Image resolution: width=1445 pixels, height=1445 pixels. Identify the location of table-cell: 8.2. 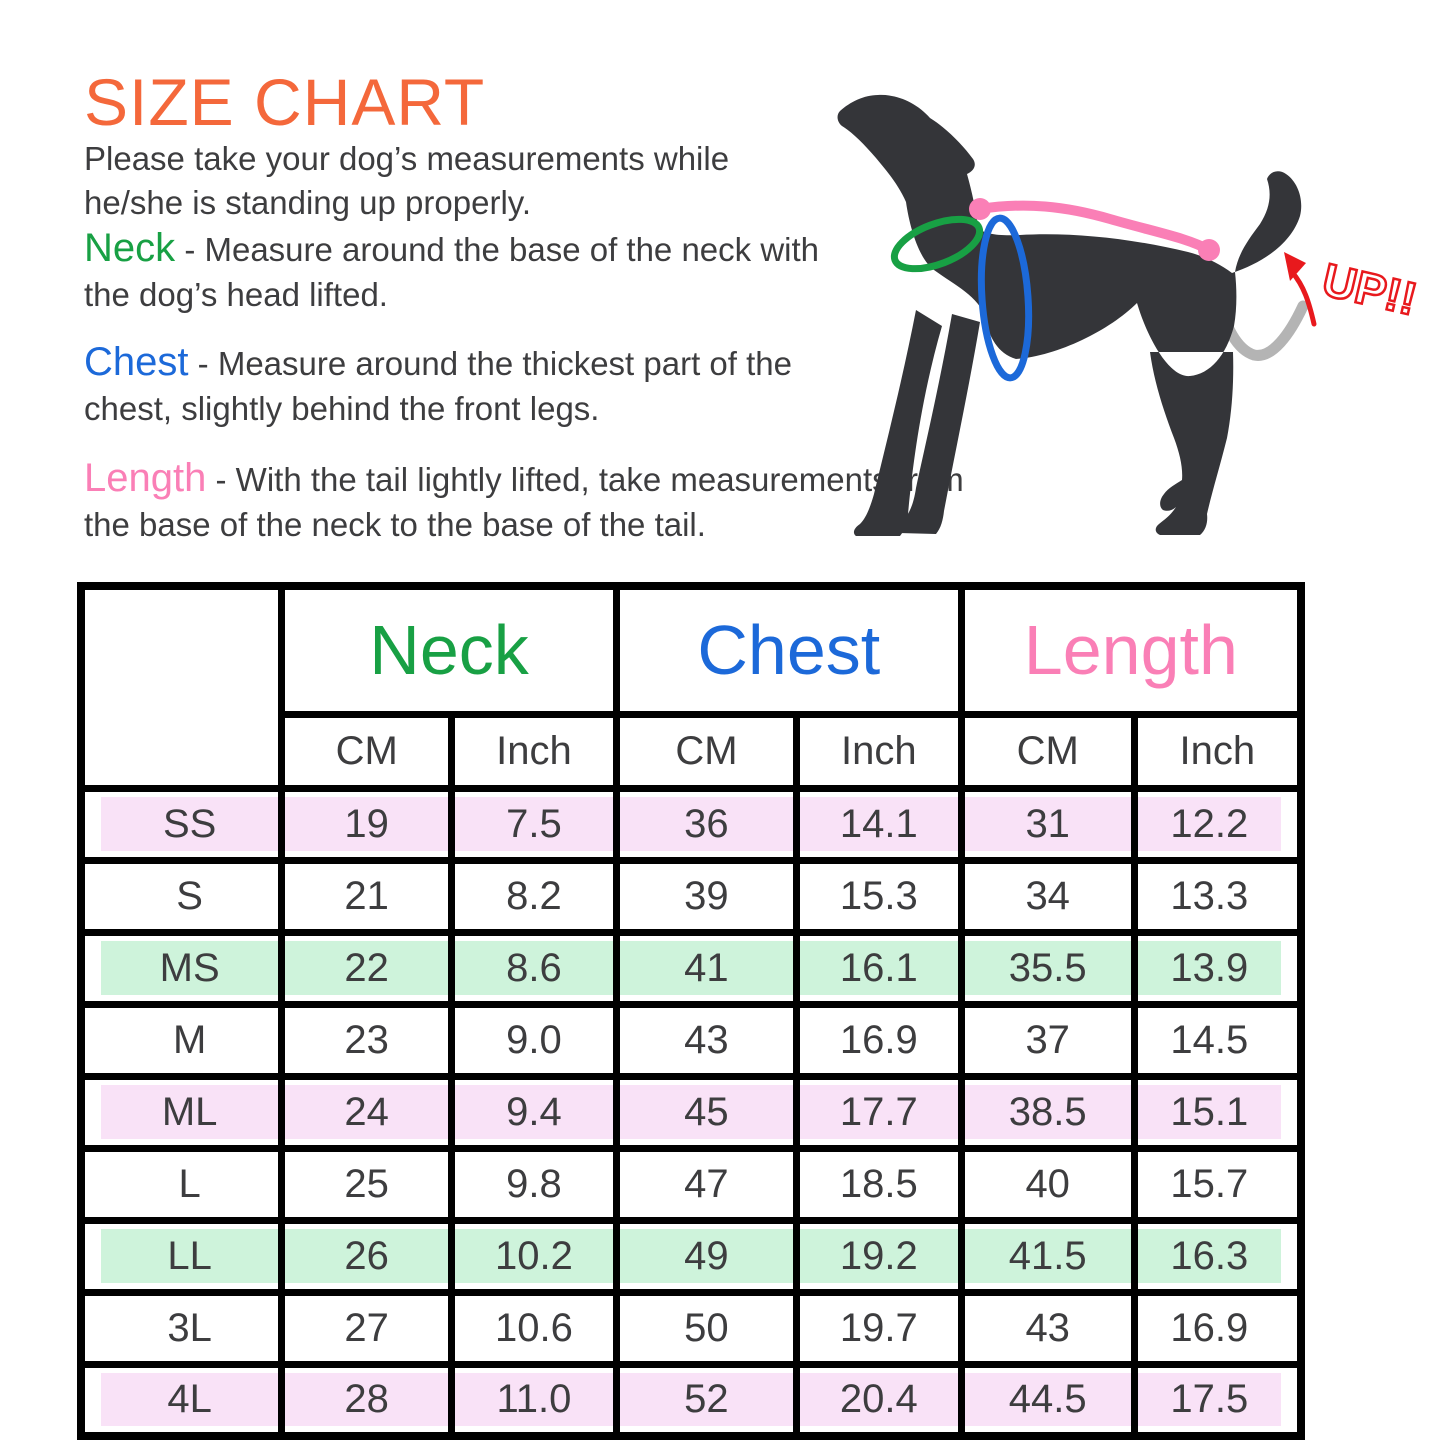
(534, 896).